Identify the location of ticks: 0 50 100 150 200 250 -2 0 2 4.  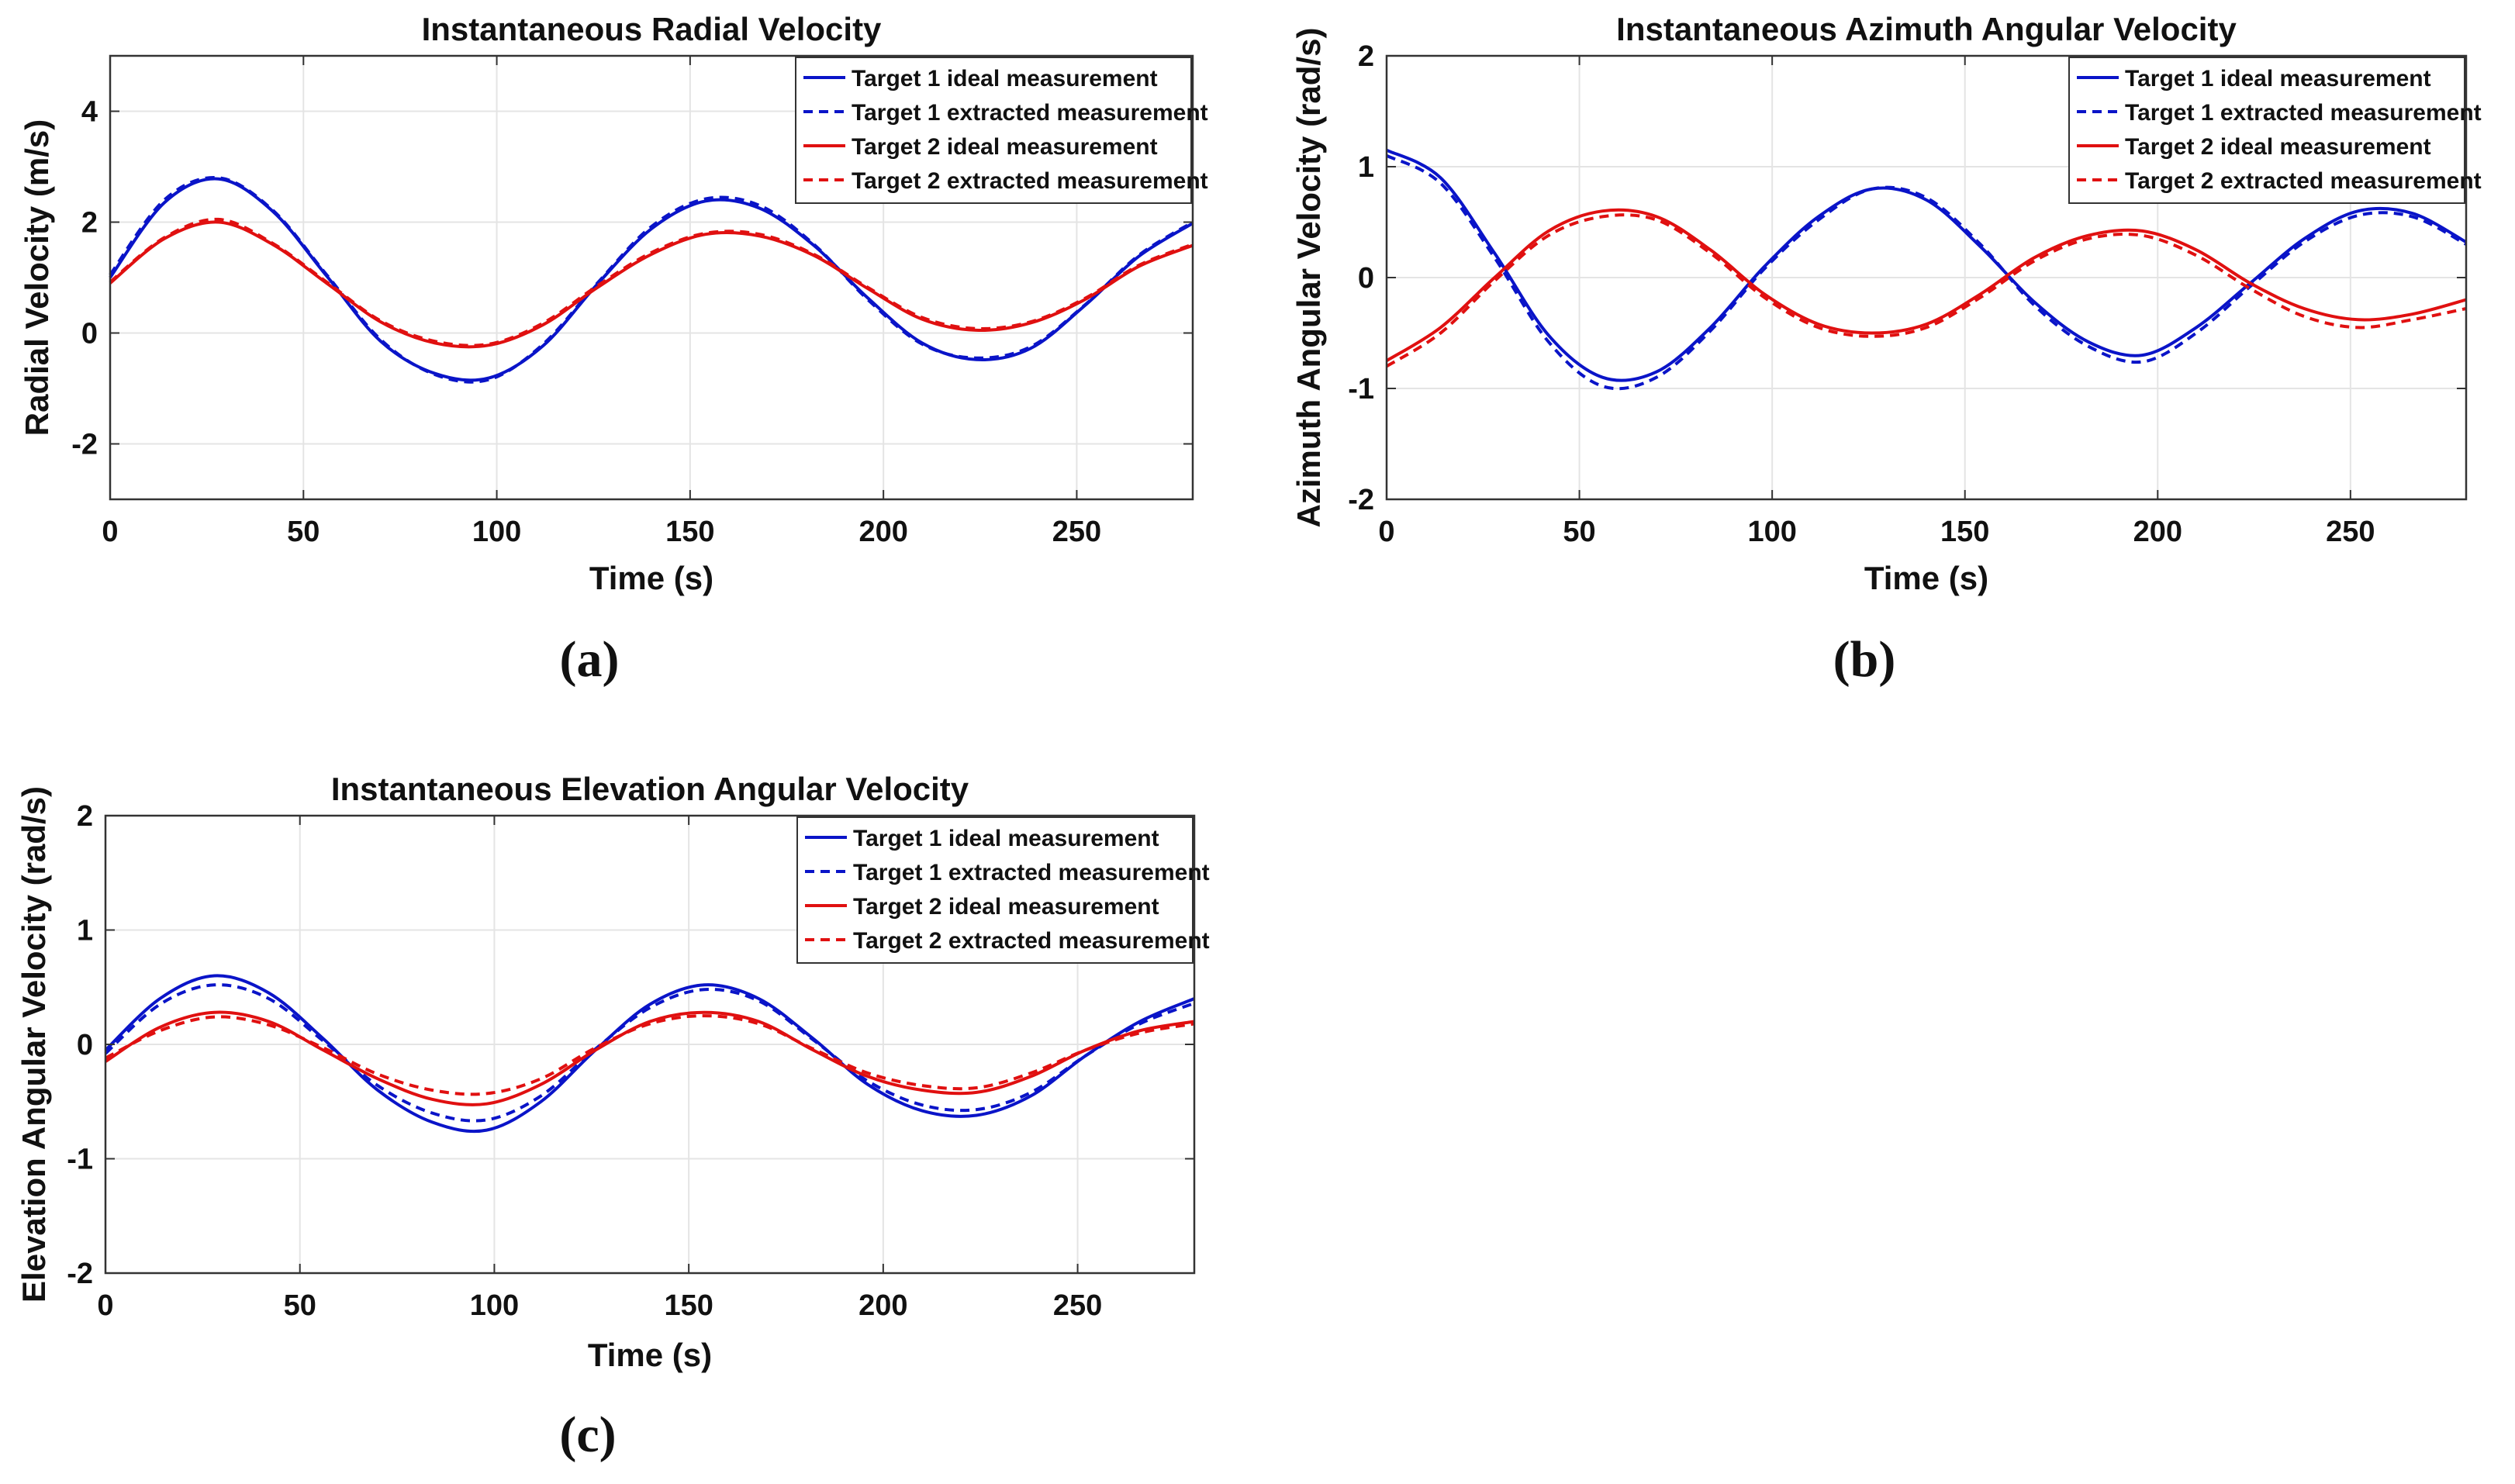
(632, 302).